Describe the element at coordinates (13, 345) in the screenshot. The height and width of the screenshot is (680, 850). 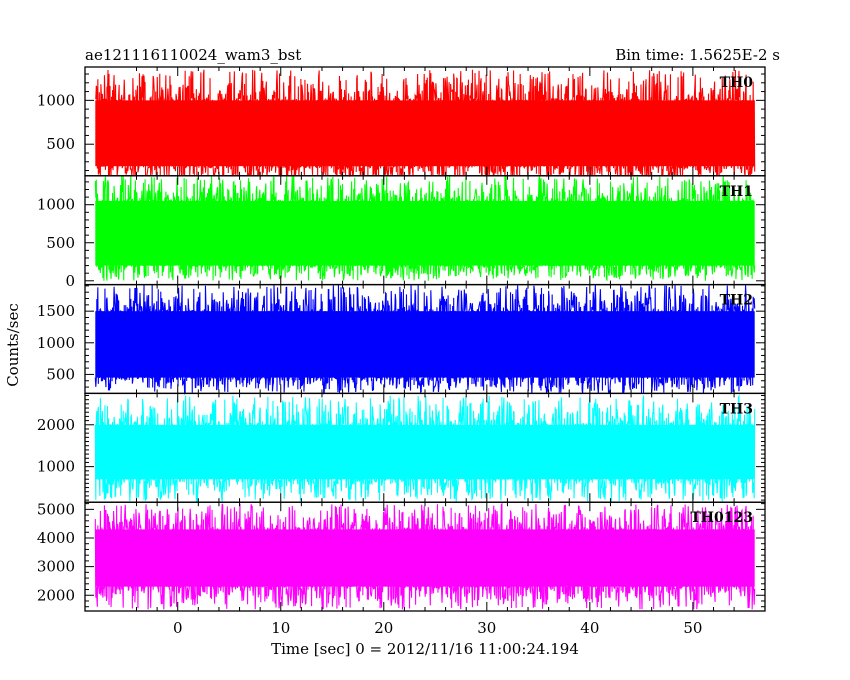
I see `y-axis-label: Counts/sec` at that location.